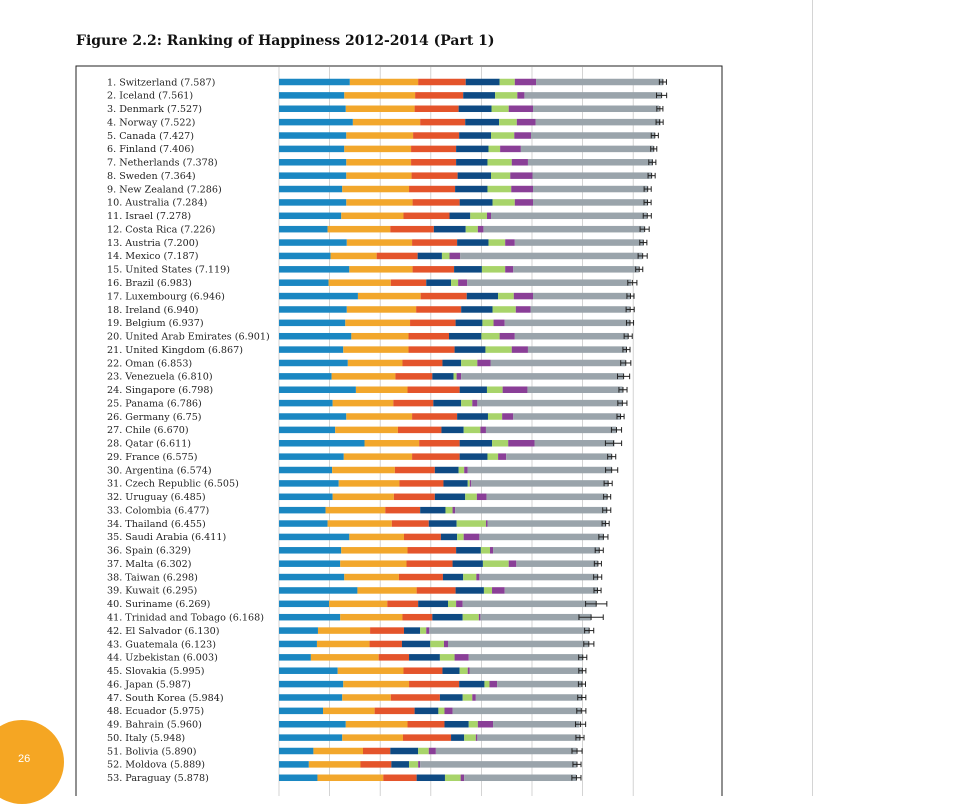 The image size is (960, 804). I want to click on category-label: 8. Sweden (7.364), so click(151, 176).